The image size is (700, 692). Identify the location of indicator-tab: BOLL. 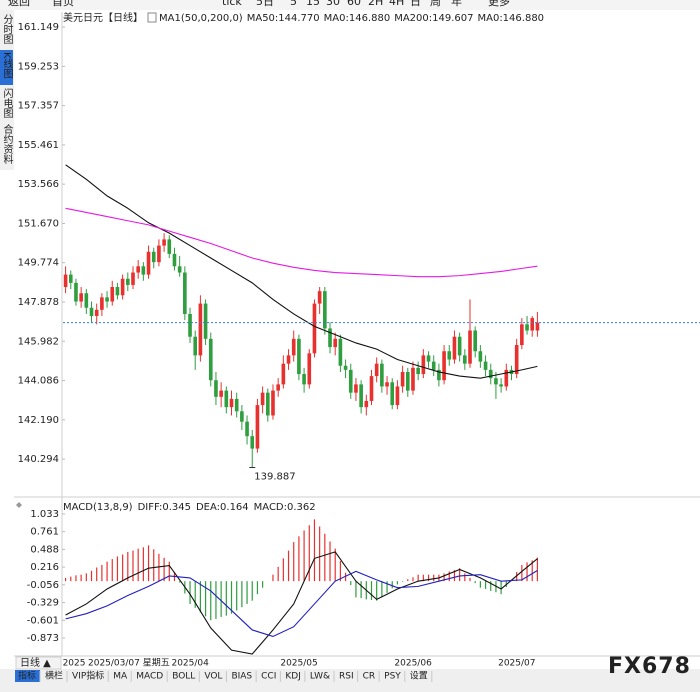
(183, 677).